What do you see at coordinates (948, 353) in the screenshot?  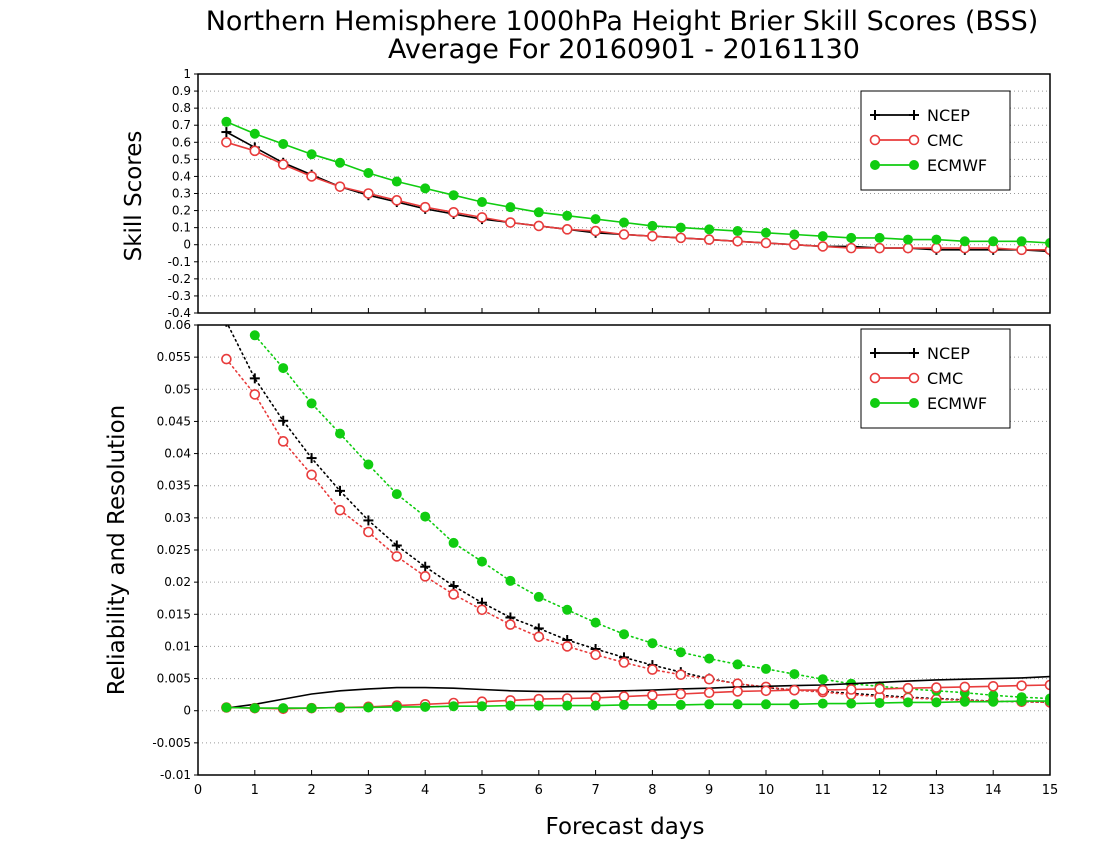 I see `bottom-legend-label-ncep: NCEP` at bounding box center [948, 353].